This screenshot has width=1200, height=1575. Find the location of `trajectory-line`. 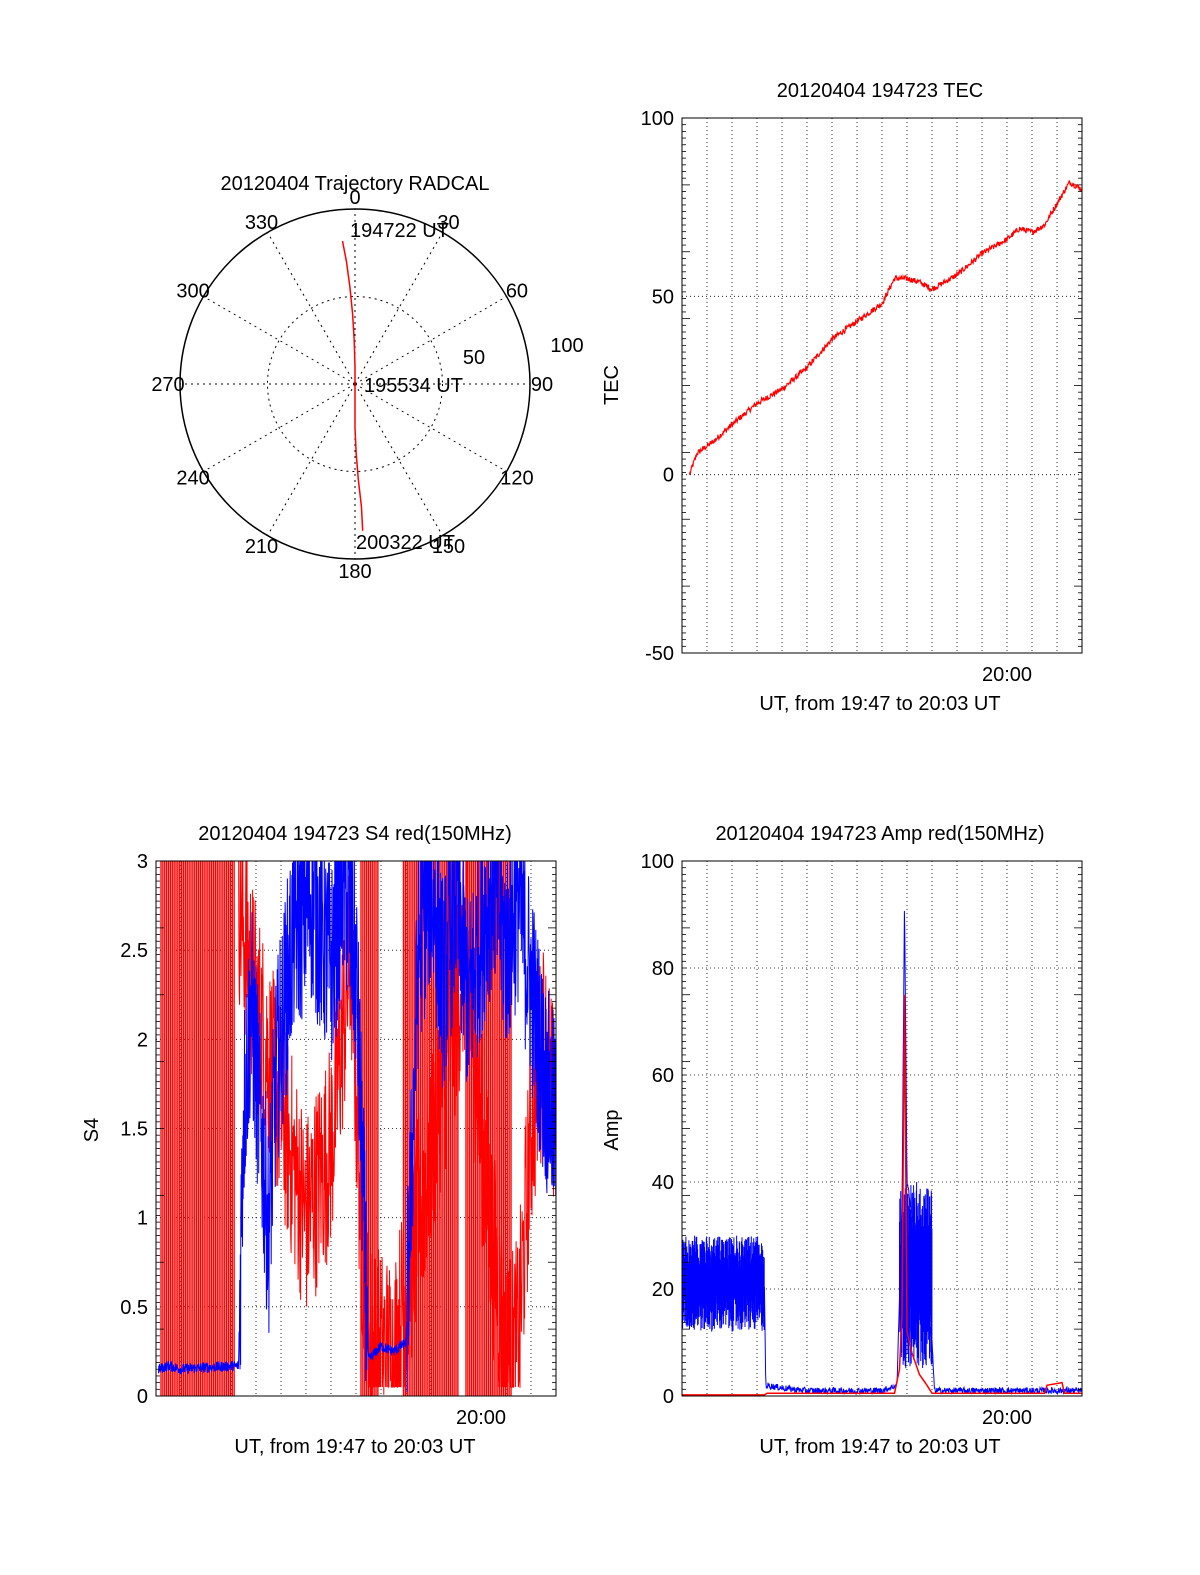

trajectory-line is located at coordinates (352, 385).